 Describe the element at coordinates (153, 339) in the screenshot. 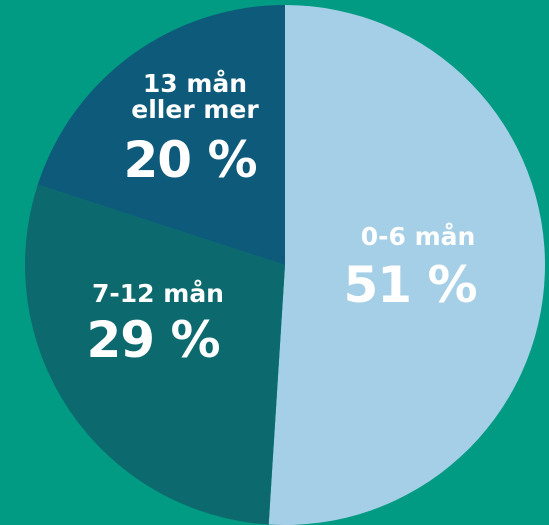

I see `value-label: 29 %` at that location.